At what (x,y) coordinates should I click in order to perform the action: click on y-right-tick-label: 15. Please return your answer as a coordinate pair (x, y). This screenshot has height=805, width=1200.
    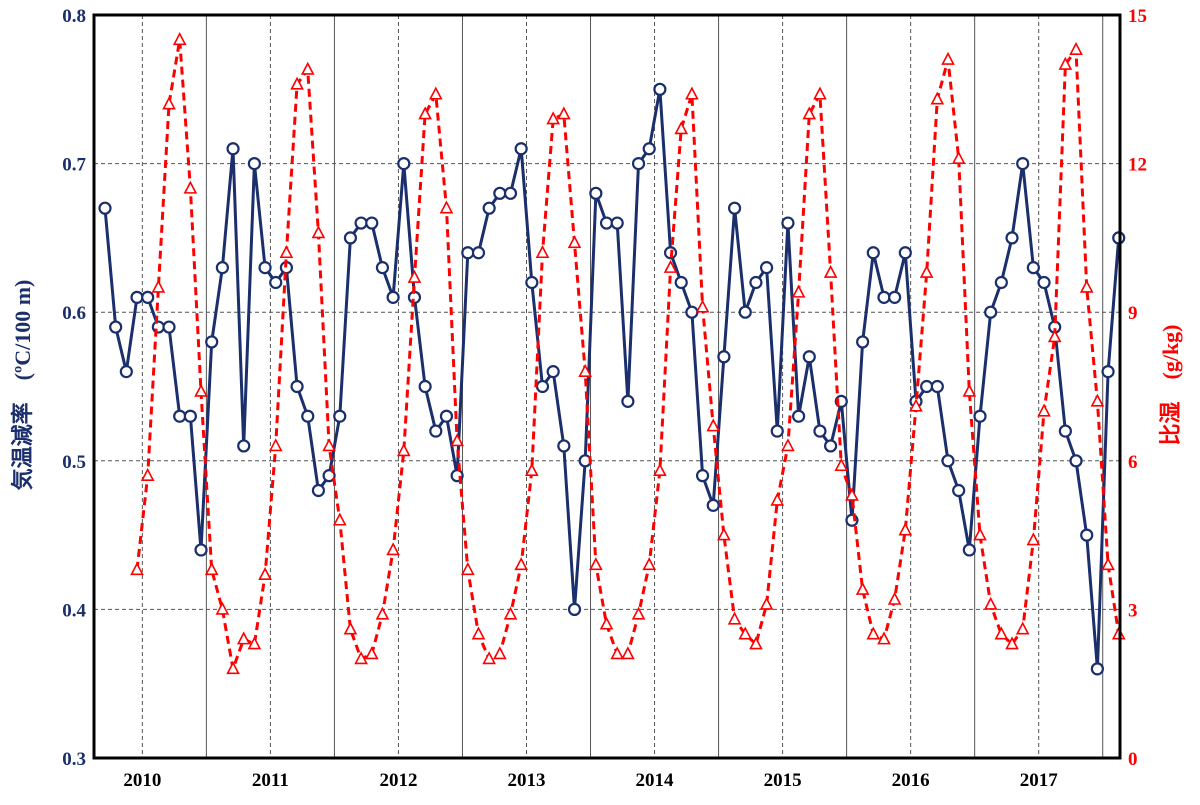
    Looking at the image, I should click on (1137, 16).